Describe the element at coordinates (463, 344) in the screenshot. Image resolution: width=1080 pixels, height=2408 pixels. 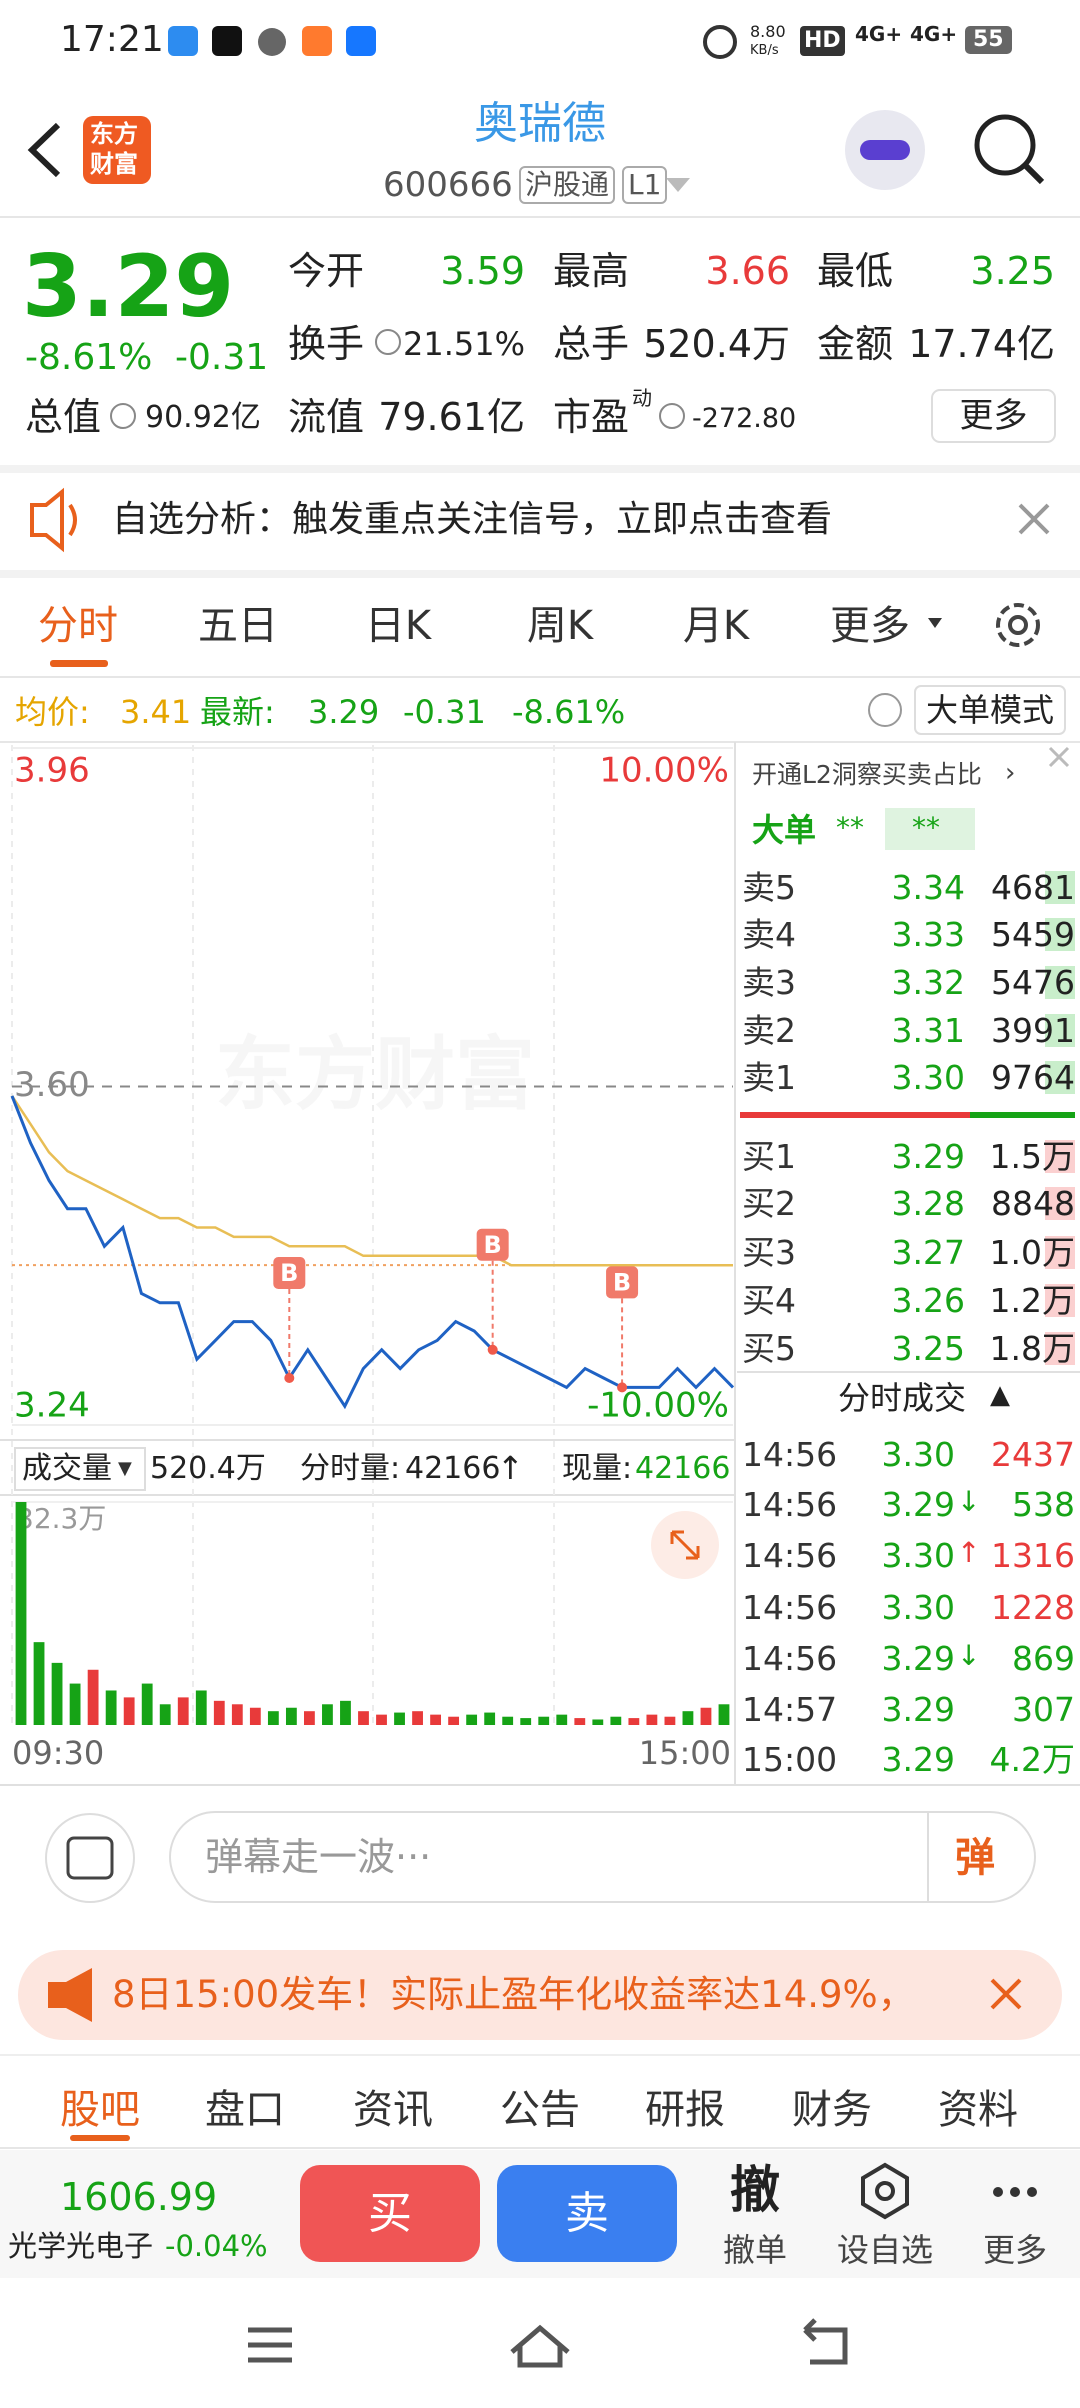
I see `field-value: 21.51%` at that location.